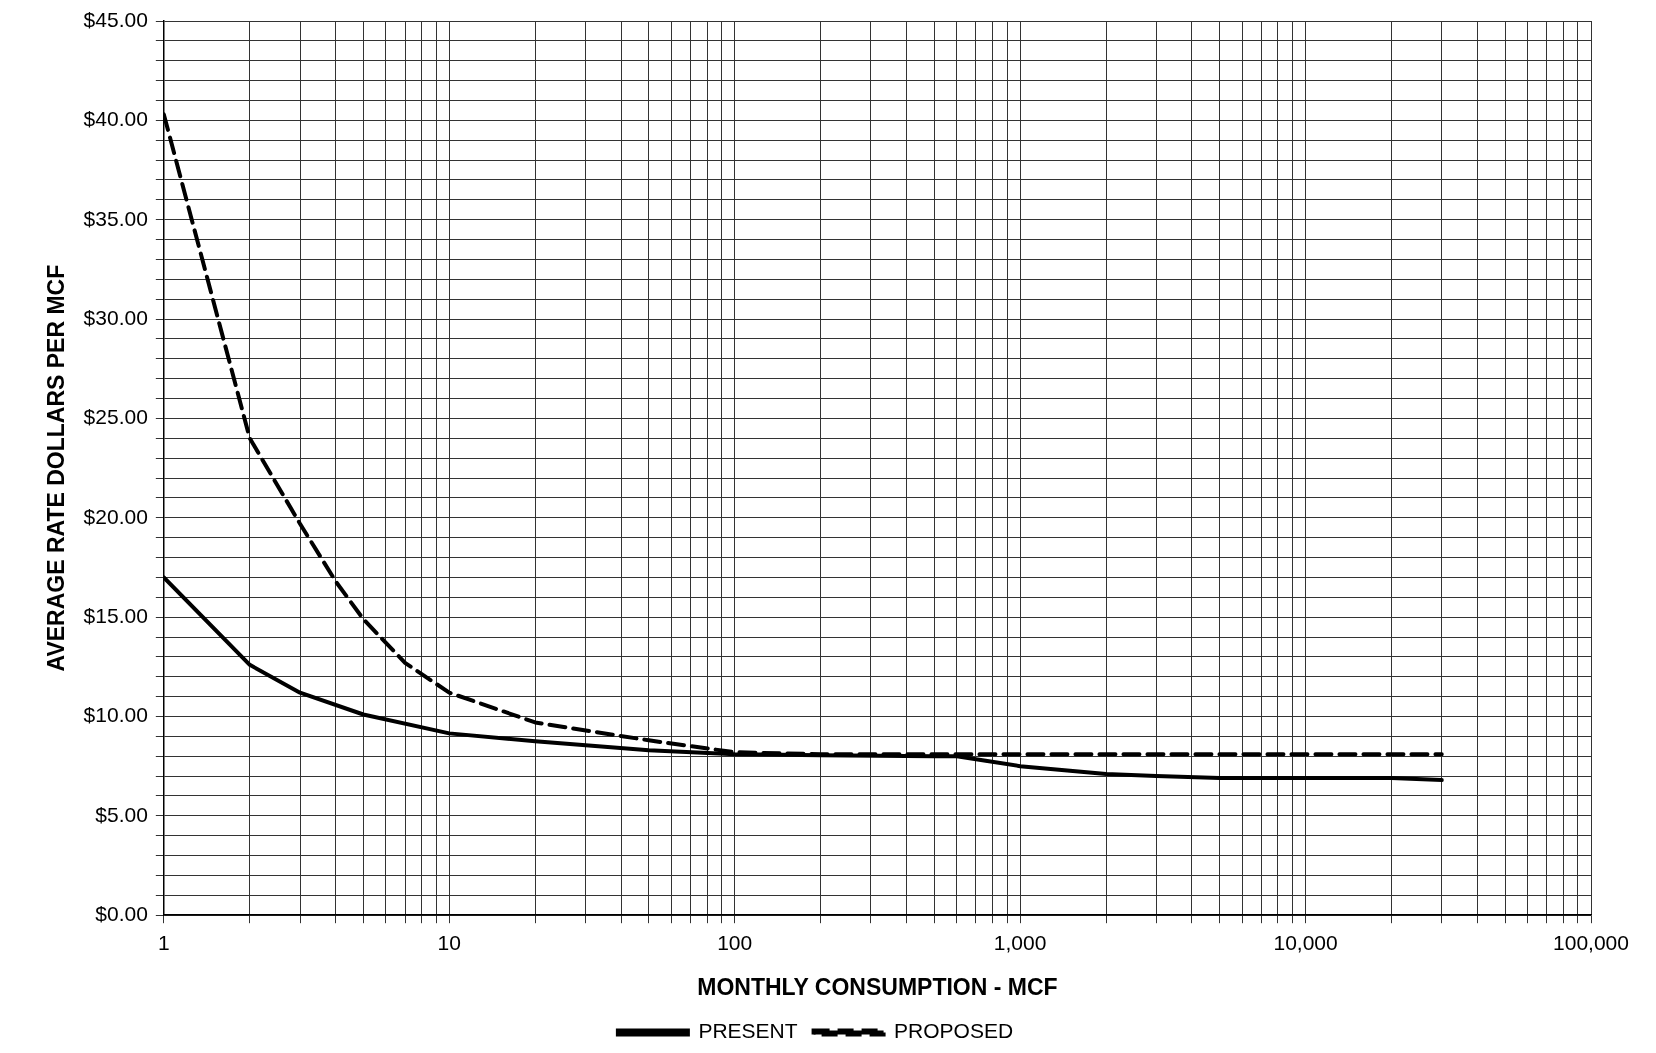 Image resolution: width=1656 pixels, height=1053 pixels. I want to click on y-tick-label: $30.00, so click(115, 317).